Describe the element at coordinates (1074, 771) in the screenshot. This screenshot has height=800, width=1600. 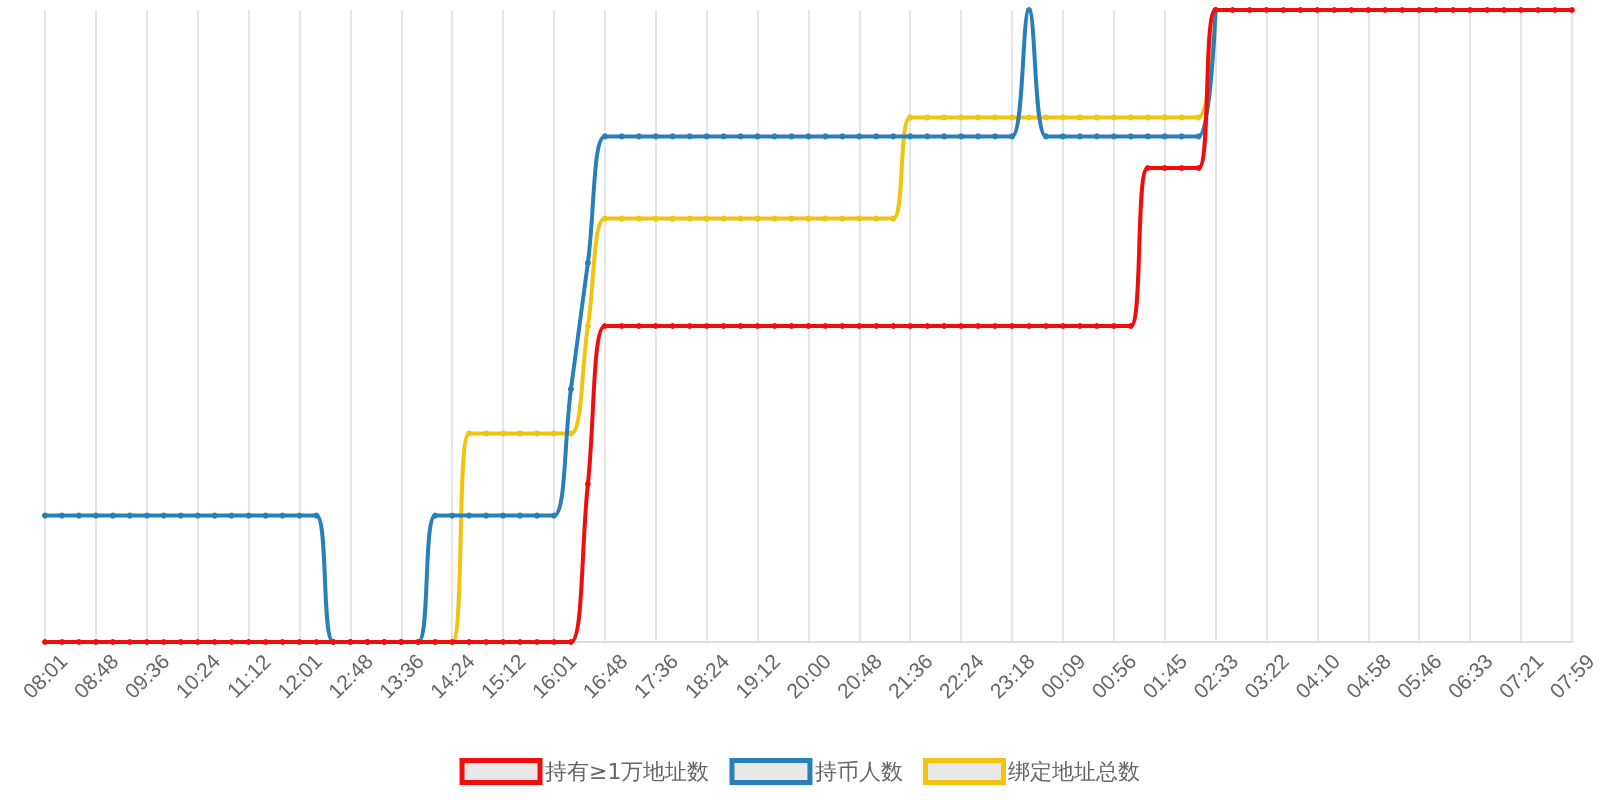
I see `legend-label: 绑定地址总数` at that location.